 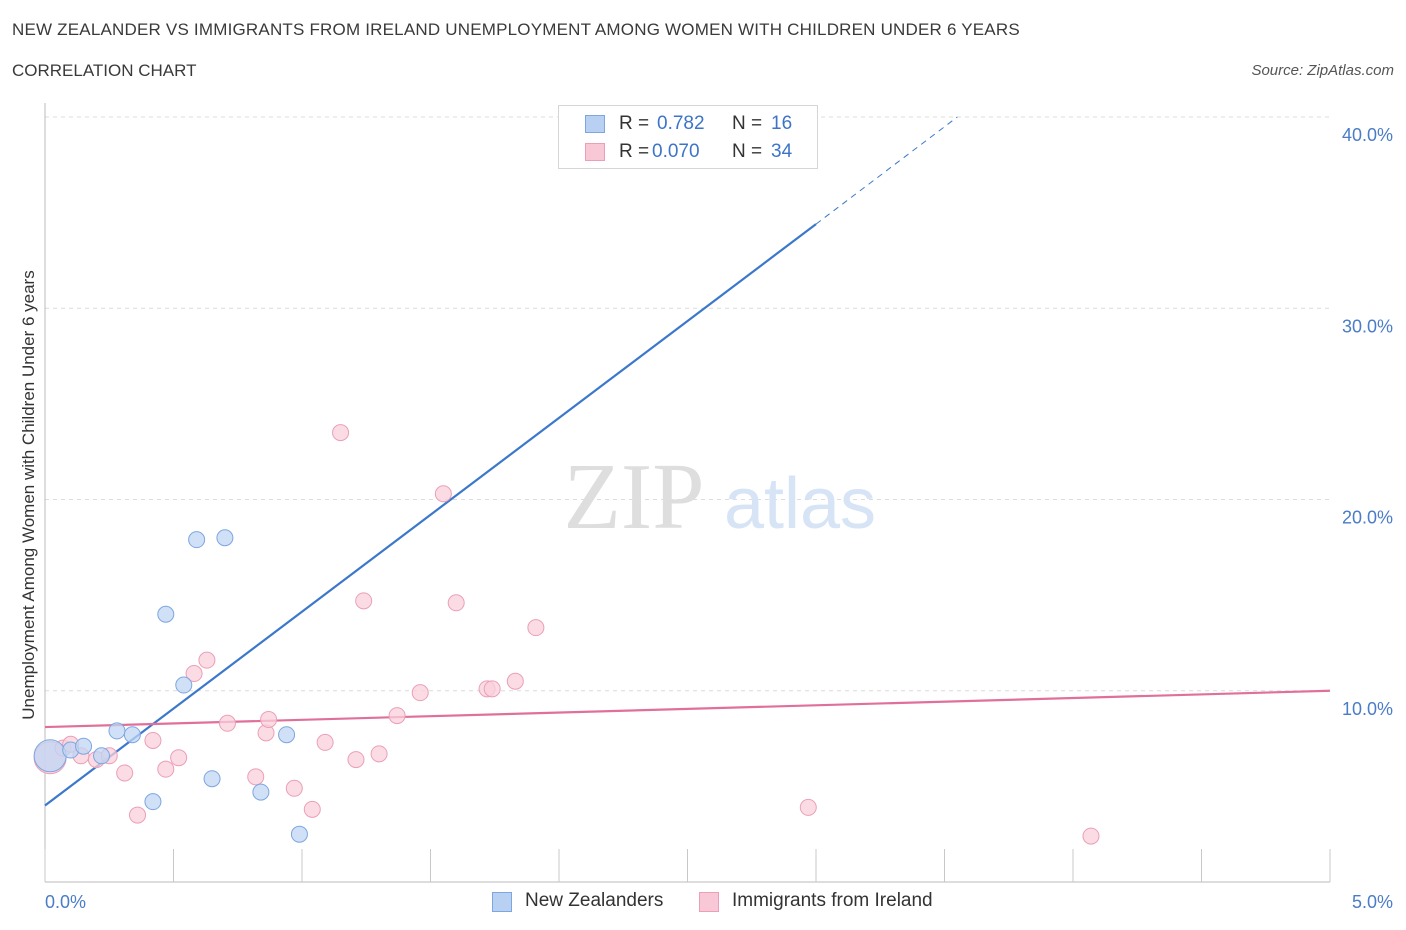 I want to click on watermark-zip: ZIP, so click(x=634, y=497).